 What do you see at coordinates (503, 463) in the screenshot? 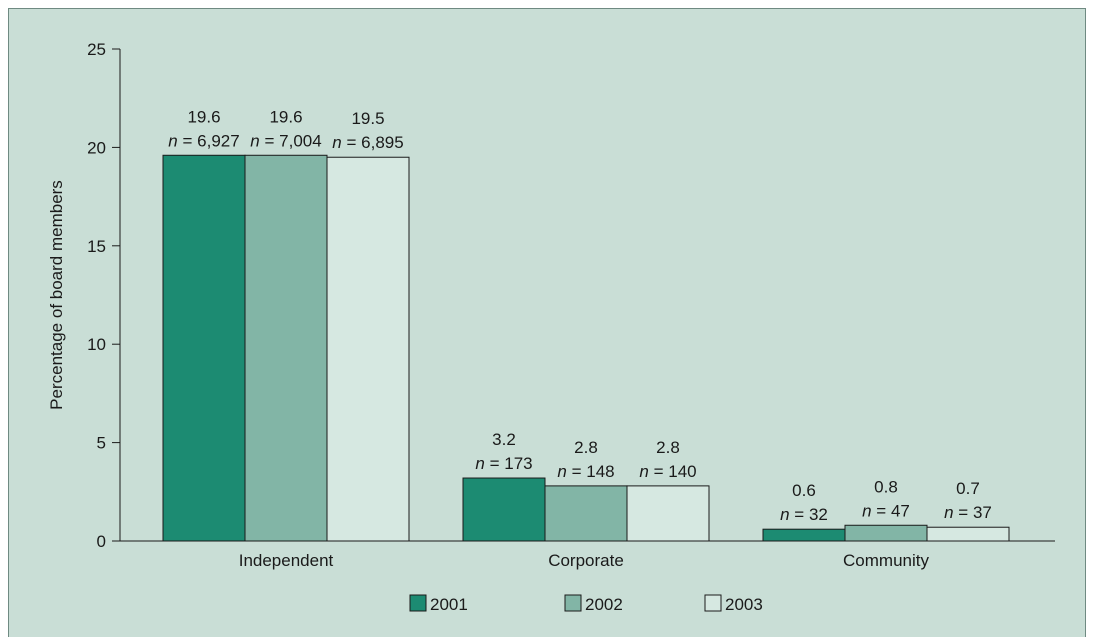
I see `count-label: n = 173` at bounding box center [503, 463].